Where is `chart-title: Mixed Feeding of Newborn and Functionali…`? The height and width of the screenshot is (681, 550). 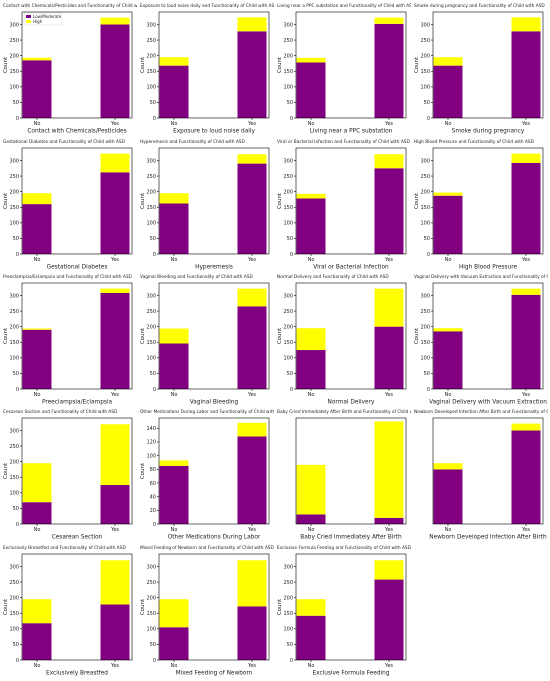 chart-title: Mixed Feeding of Newborn and Functionali… is located at coordinates (207, 548).